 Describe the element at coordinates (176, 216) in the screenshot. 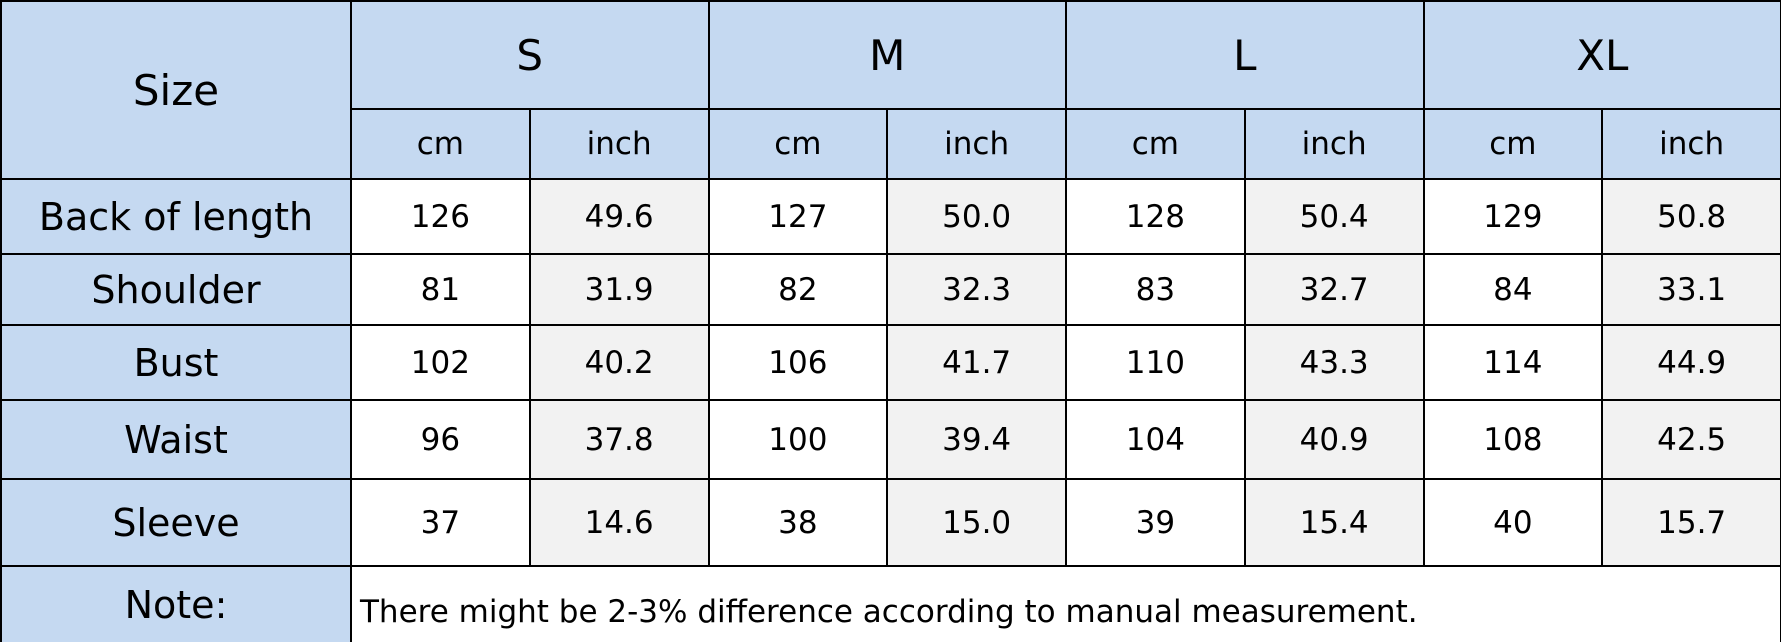

I see `row-label: Back of length` at that location.